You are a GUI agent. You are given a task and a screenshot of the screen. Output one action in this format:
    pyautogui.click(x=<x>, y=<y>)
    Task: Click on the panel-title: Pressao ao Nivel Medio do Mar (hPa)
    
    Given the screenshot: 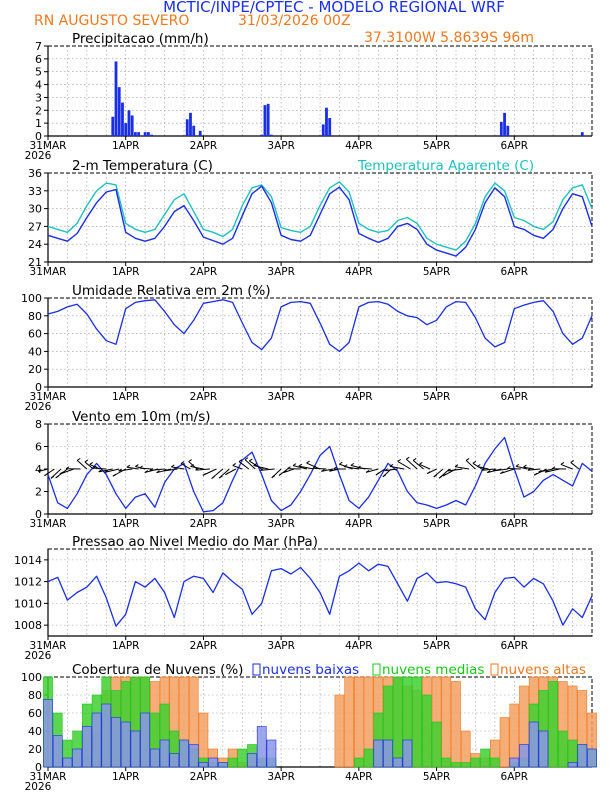 What is the action you would take?
    pyautogui.click(x=195, y=542)
    